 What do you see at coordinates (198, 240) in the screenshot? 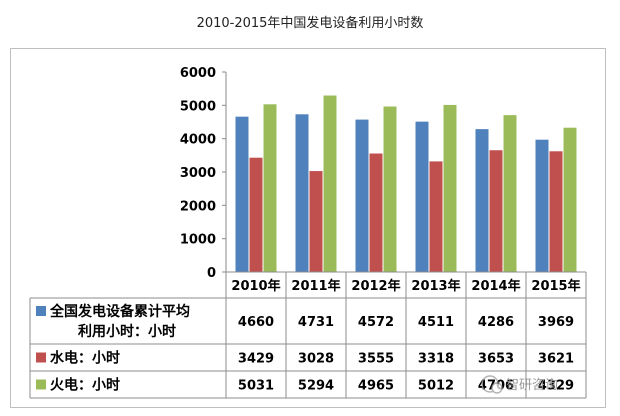
I see `y-tick-label: 1000` at bounding box center [198, 240].